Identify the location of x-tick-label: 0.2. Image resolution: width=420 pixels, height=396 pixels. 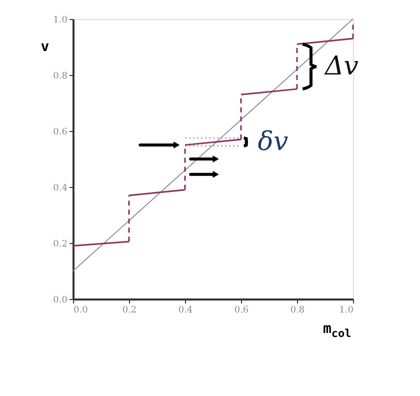
(129, 311).